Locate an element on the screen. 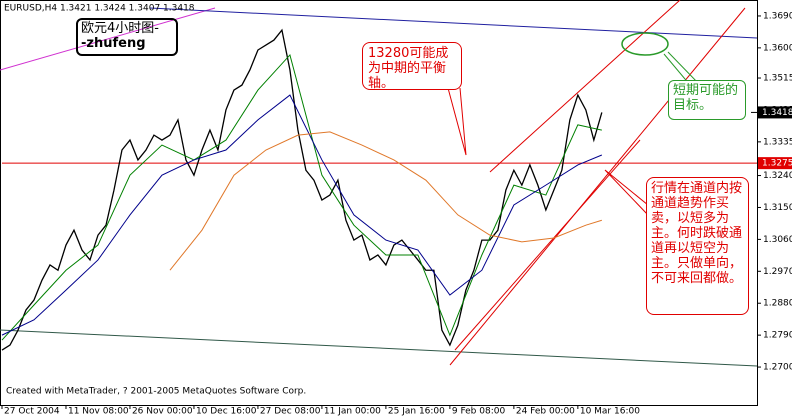  x-tick-label: 11 Jan 00:00 is located at coordinates (352, 411).